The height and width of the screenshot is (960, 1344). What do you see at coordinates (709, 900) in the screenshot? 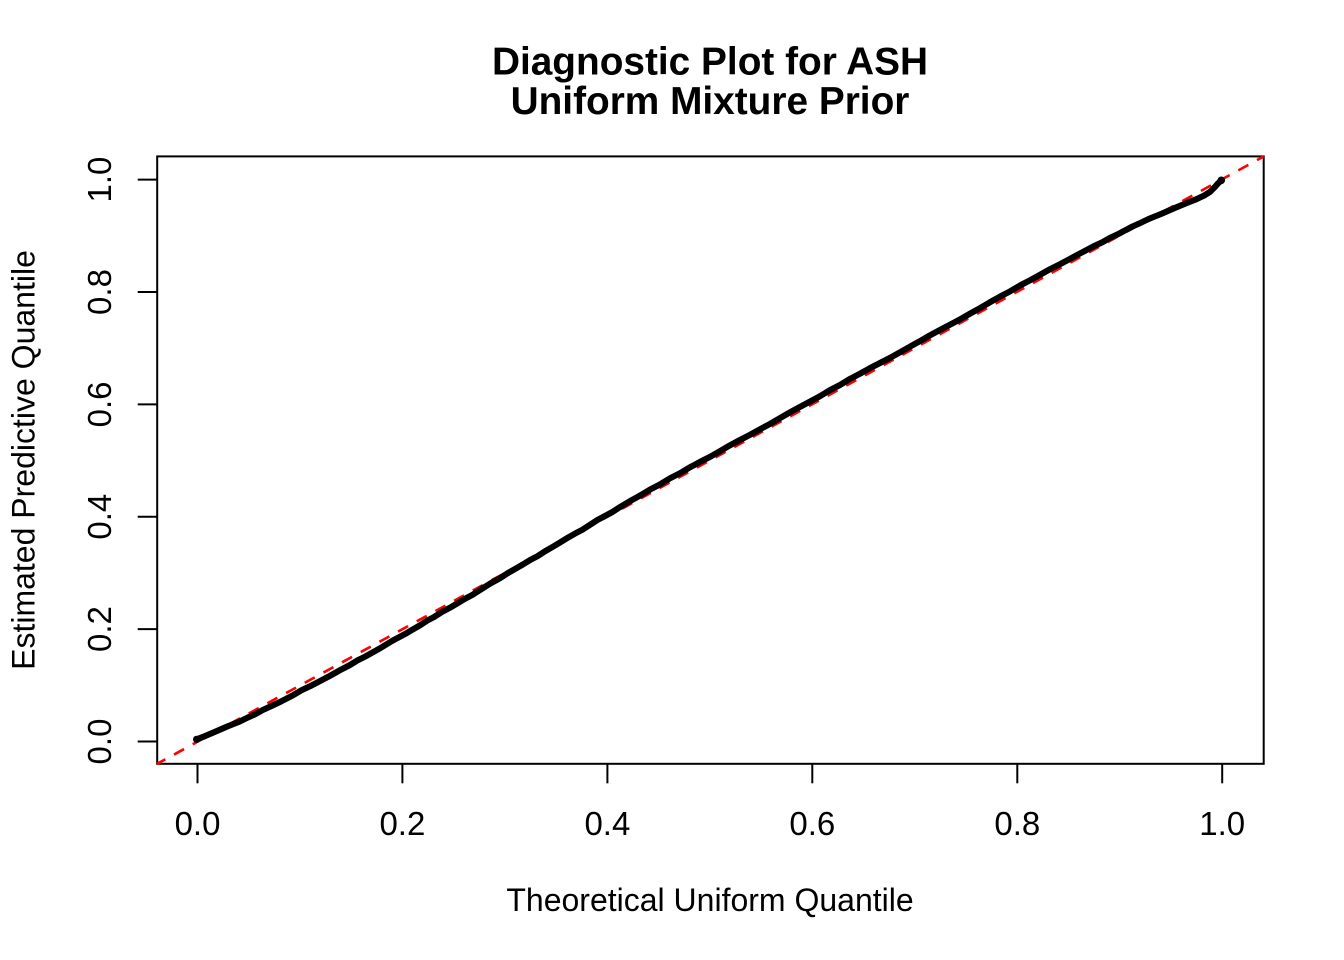
I see `svg-text: Theoretical Uniform Quantile` at bounding box center [709, 900].